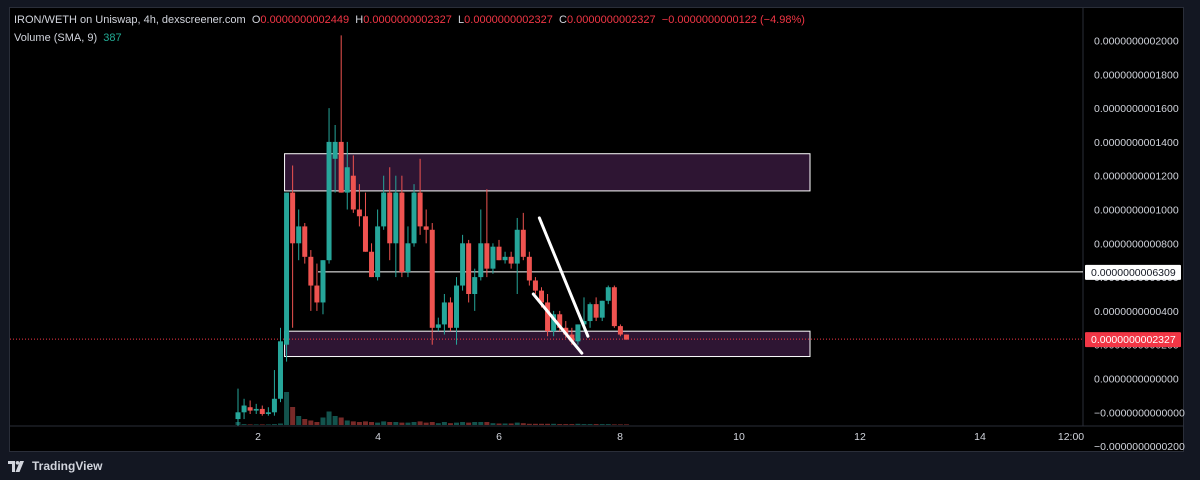  Describe the element at coordinates (1136, 75) in the screenshot. I see `y-tick-label: 0.0000000001800` at that location.